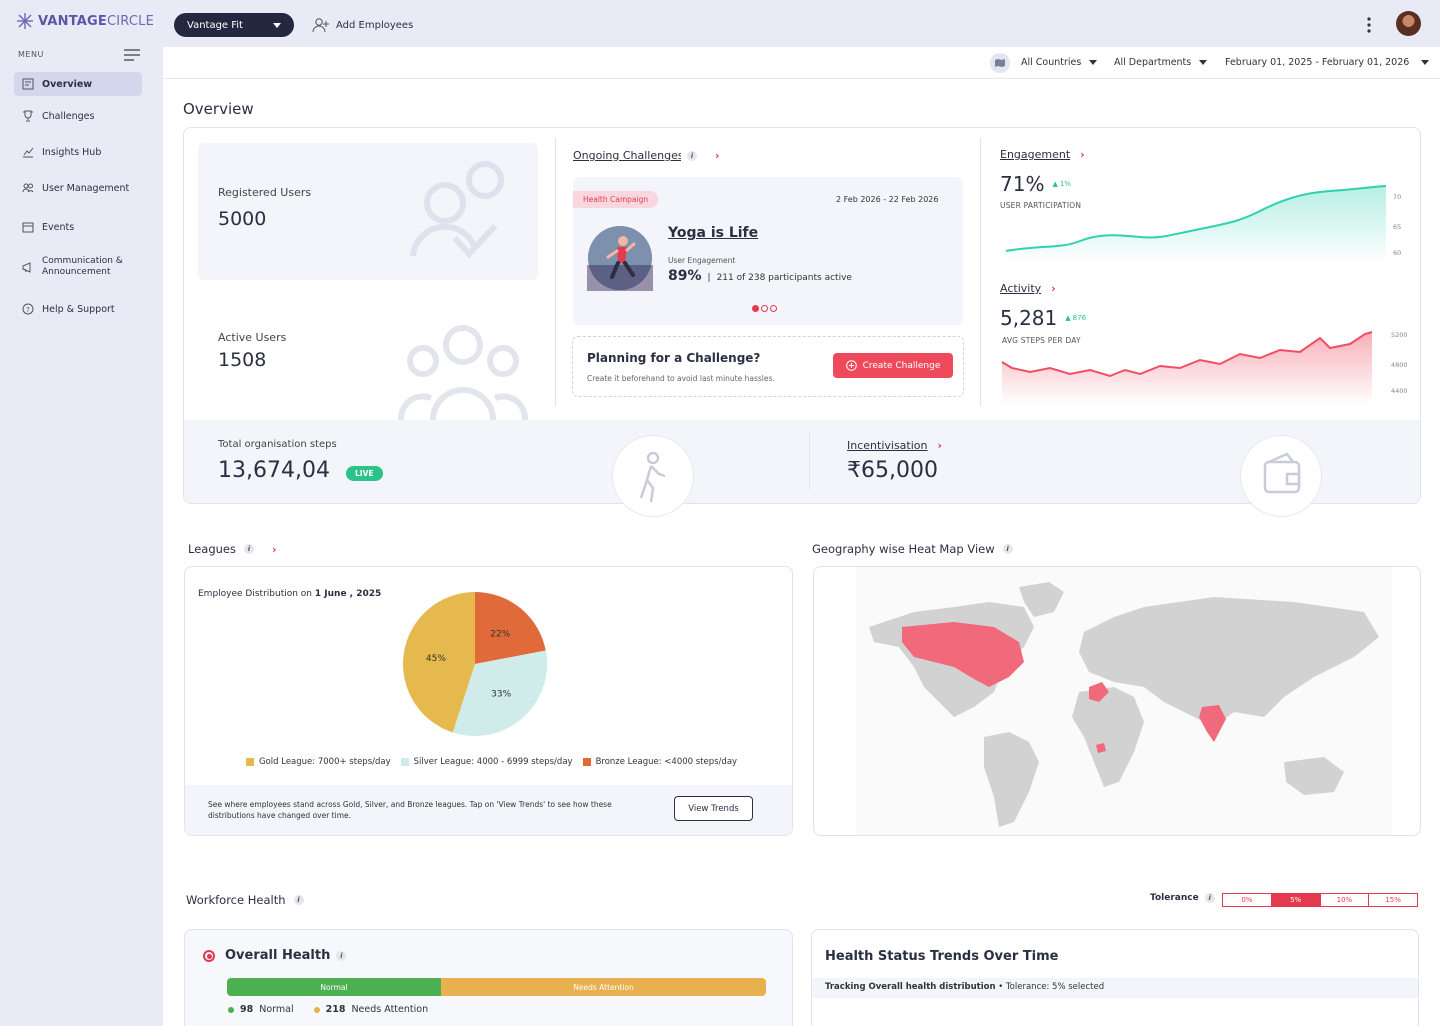  I want to click on engagement-percent: 89%, so click(685, 276).